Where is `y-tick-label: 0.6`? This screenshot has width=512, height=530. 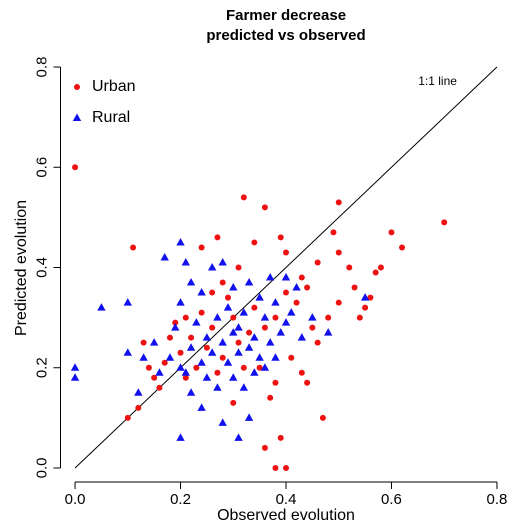 y-tick-label: 0.6 is located at coordinates (41, 167).